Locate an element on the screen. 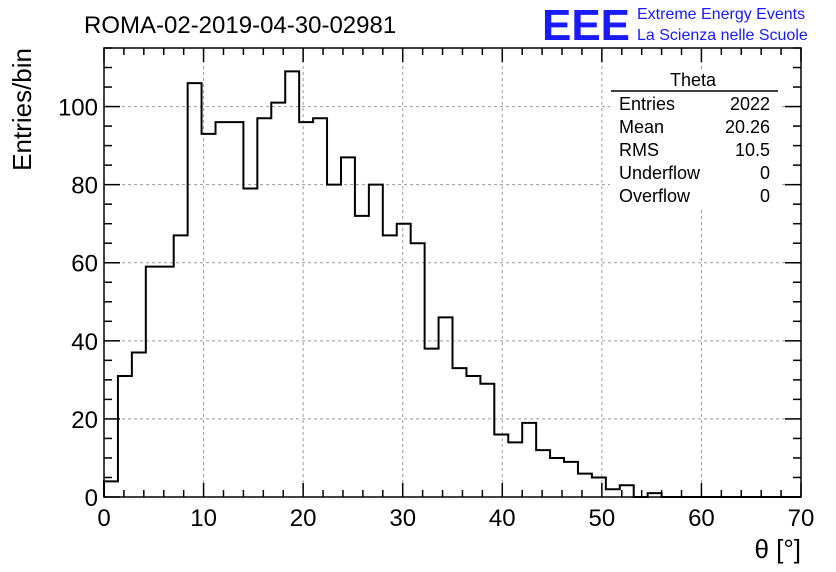 This screenshot has width=836, height=572. x-tick-label: 0 is located at coordinates (103, 518).